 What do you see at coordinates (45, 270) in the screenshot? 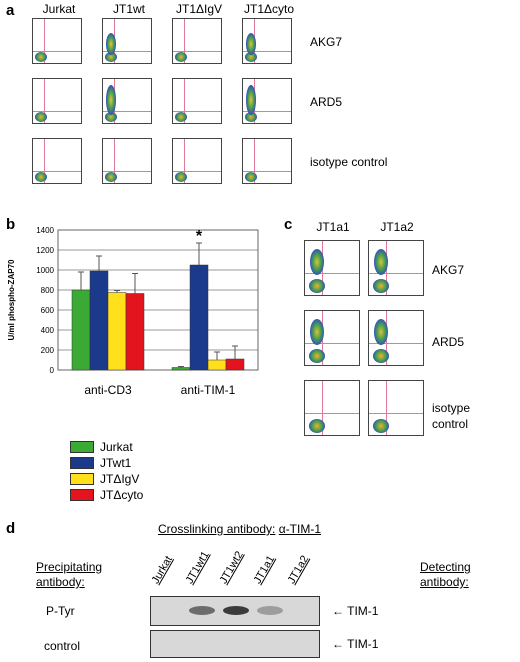
I see `y-tick-label: 1000` at bounding box center [45, 270].